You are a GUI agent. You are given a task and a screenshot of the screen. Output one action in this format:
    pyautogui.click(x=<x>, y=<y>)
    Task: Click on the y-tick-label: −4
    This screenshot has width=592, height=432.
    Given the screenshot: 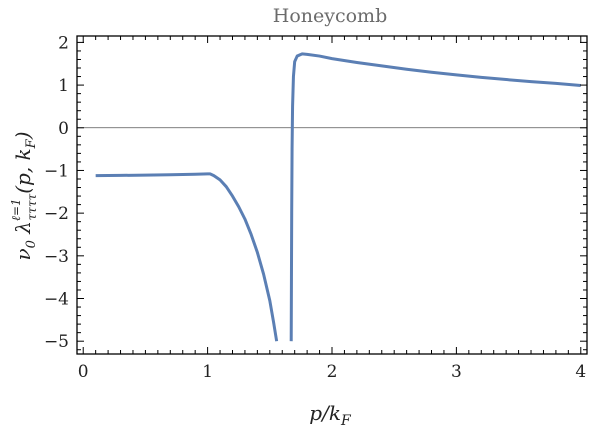 What is the action you would take?
    pyautogui.click(x=56, y=300)
    